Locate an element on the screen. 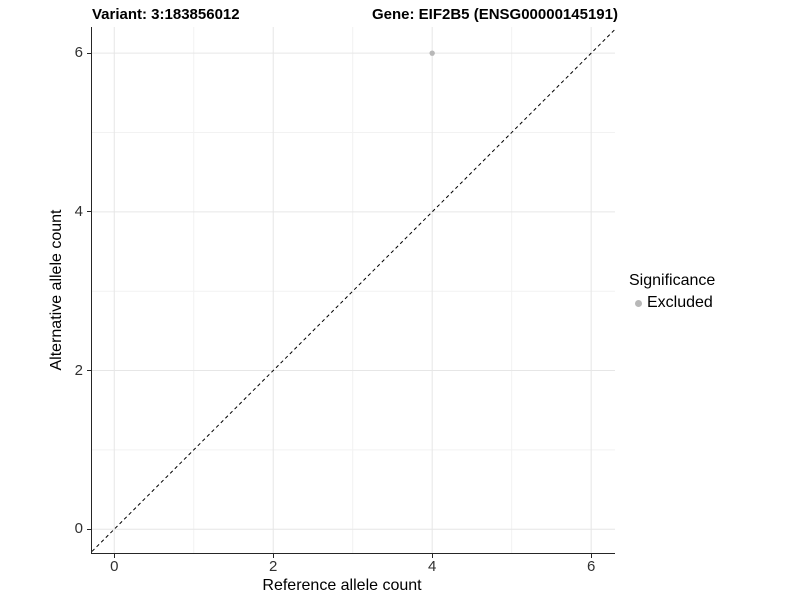  legend-entry-excluded: Excluded is located at coordinates (672, 303).